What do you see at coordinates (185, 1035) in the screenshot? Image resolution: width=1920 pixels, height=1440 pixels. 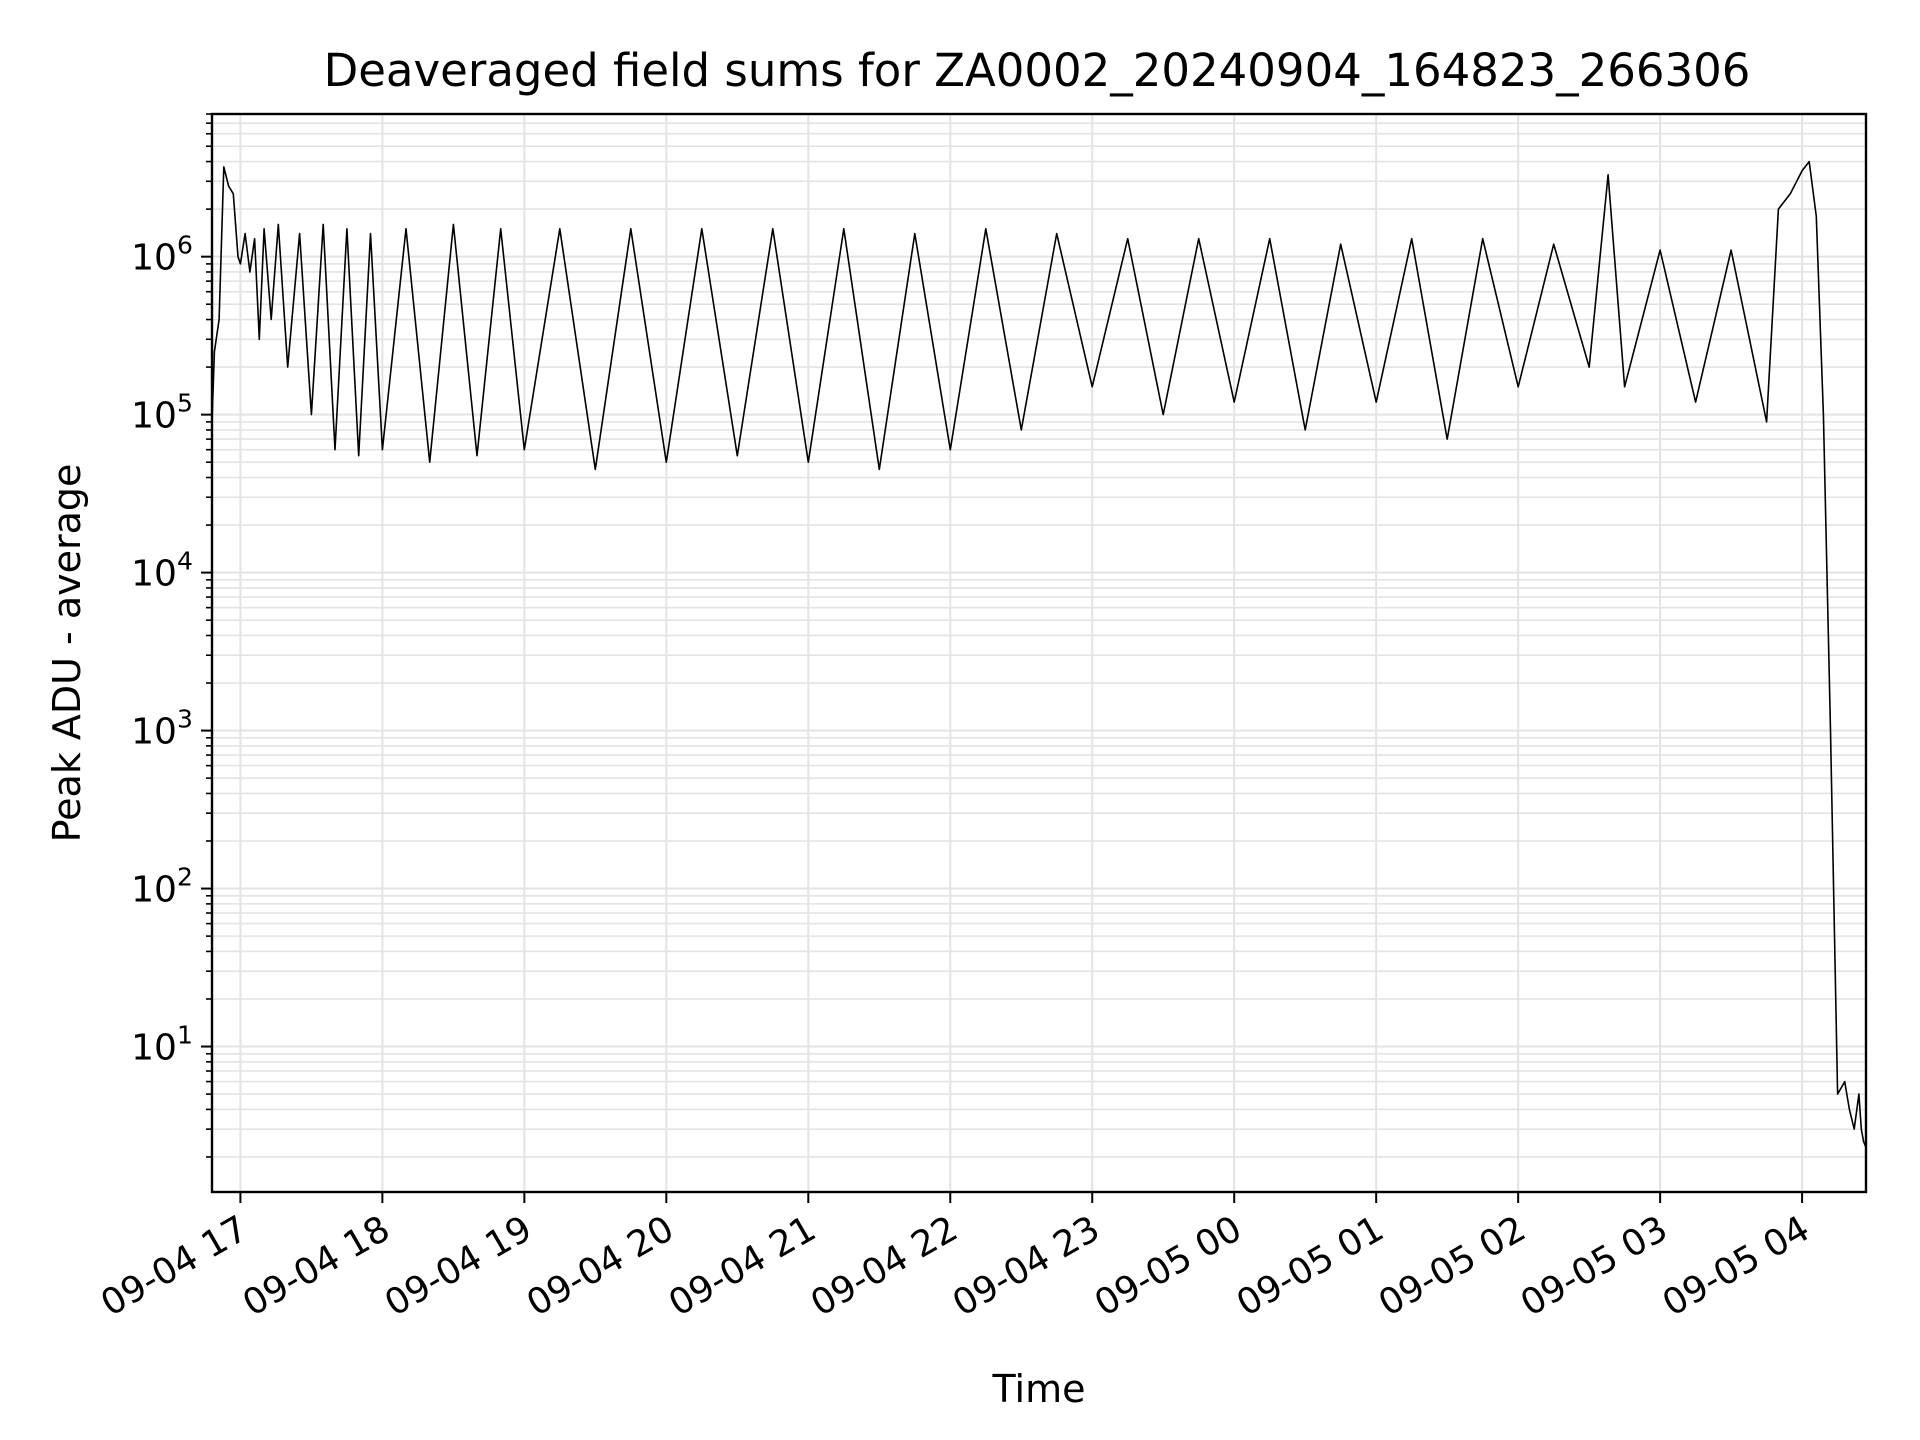 I see `y-tick-exponent: 1` at bounding box center [185, 1035].